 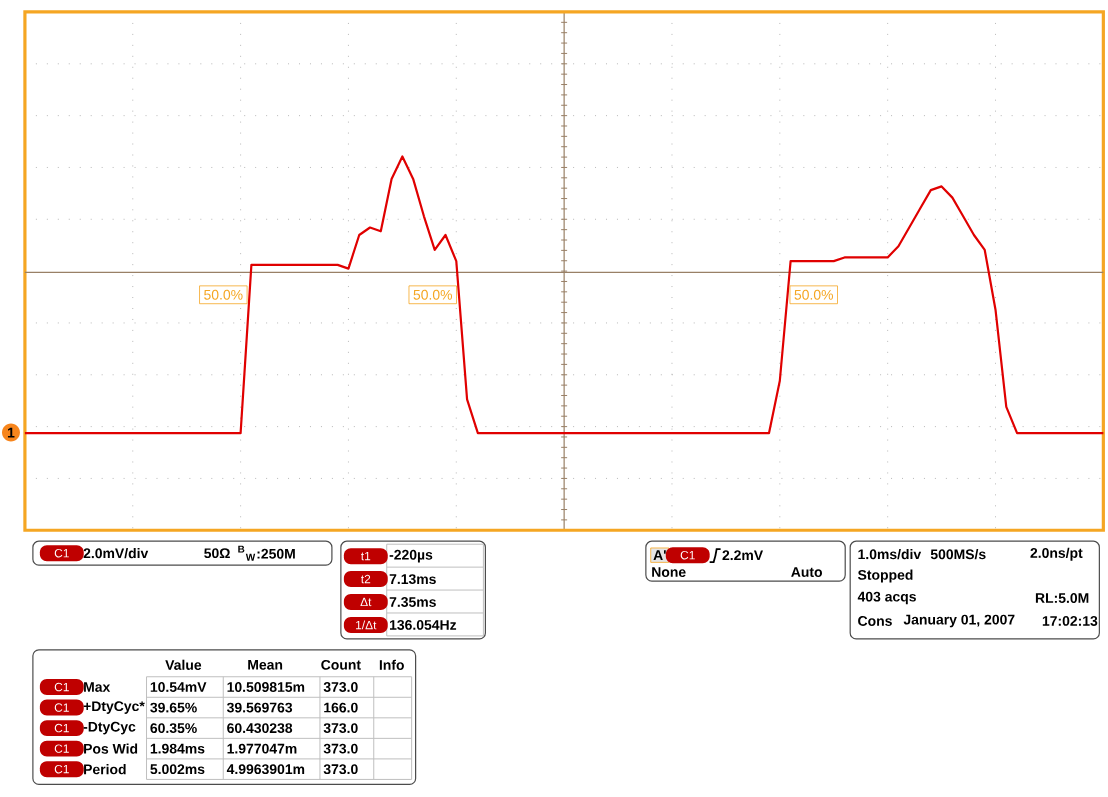 What do you see at coordinates (265, 664) in the screenshot?
I see `text: Mean` at bounding box center [265, 664].